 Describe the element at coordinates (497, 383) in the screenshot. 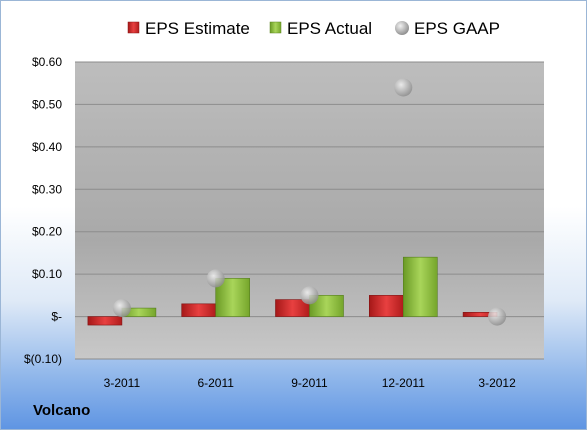

I see `x-tick-label: 3-2012` at that location.